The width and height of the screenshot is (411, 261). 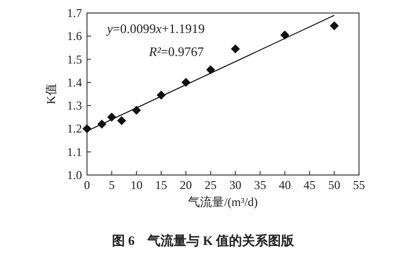 What do you see at coordinates (74, 13) in the screenshot?
I see `y-tick-label: 1.7` at bounding box center [74, 13].